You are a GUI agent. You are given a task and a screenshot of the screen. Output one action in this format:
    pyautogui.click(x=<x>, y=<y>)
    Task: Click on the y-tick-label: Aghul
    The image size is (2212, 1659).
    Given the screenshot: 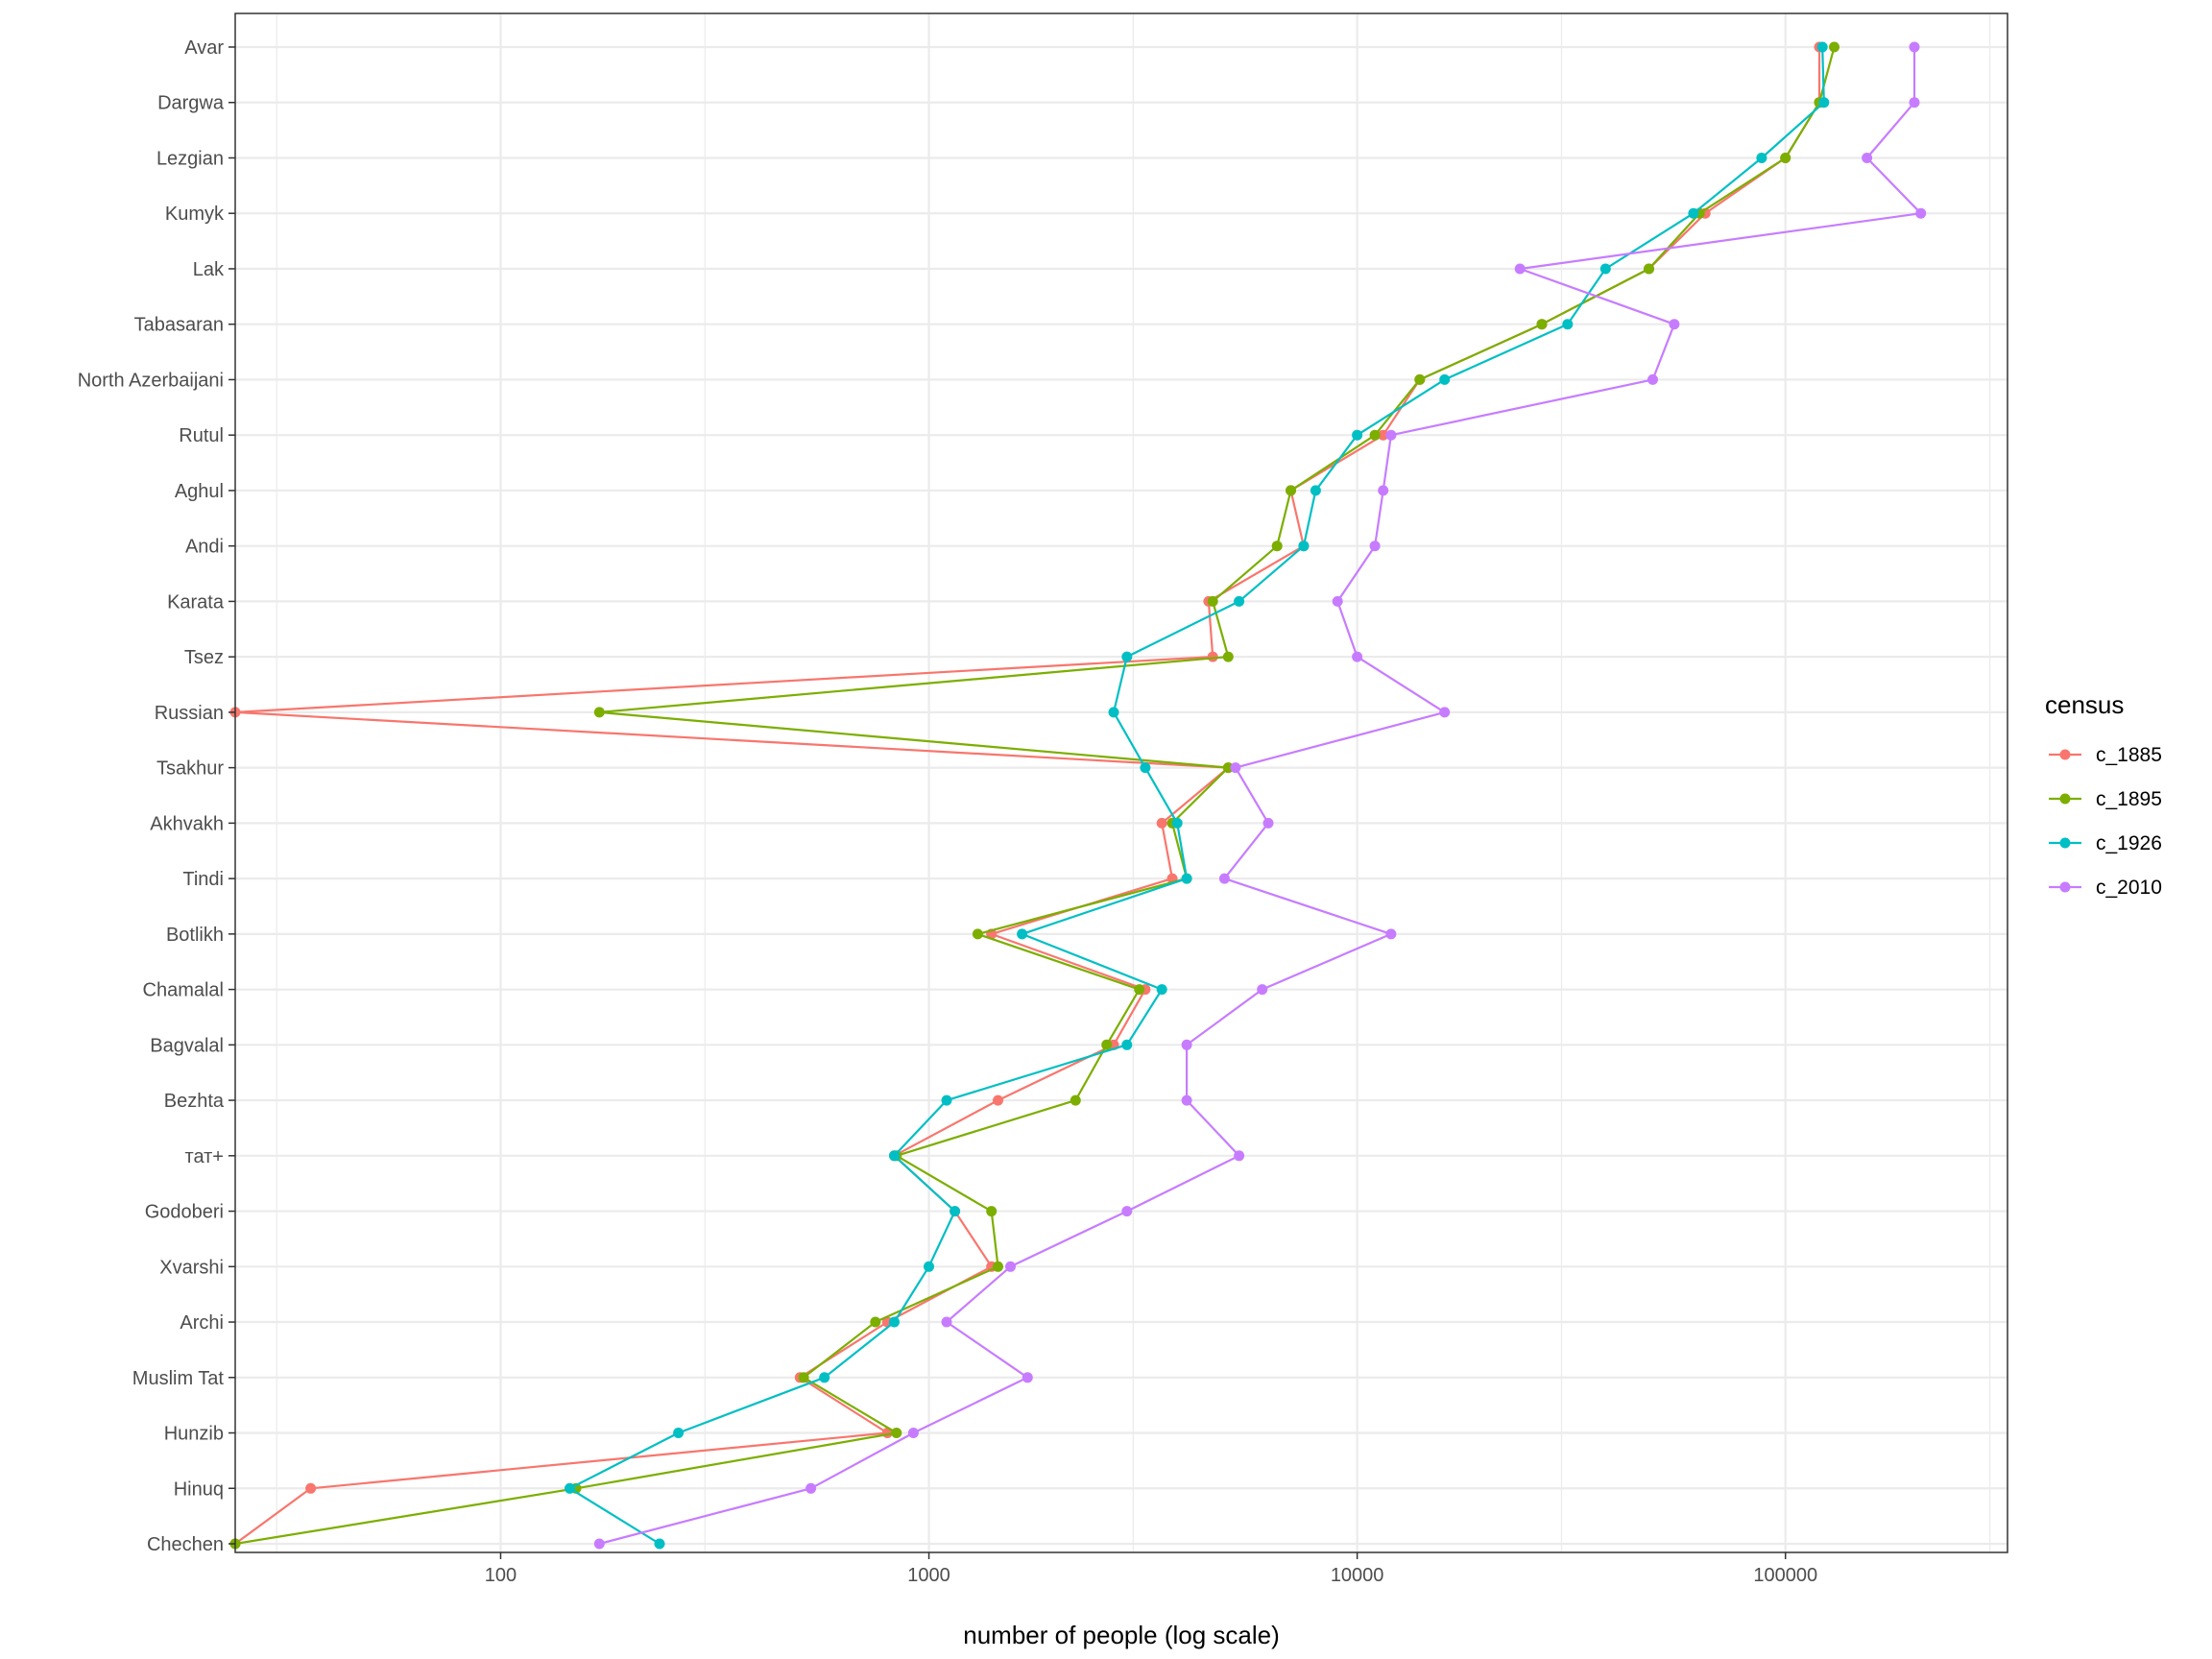 What is the action you would take?
    pyautogui.click(x=199, y=492)
    